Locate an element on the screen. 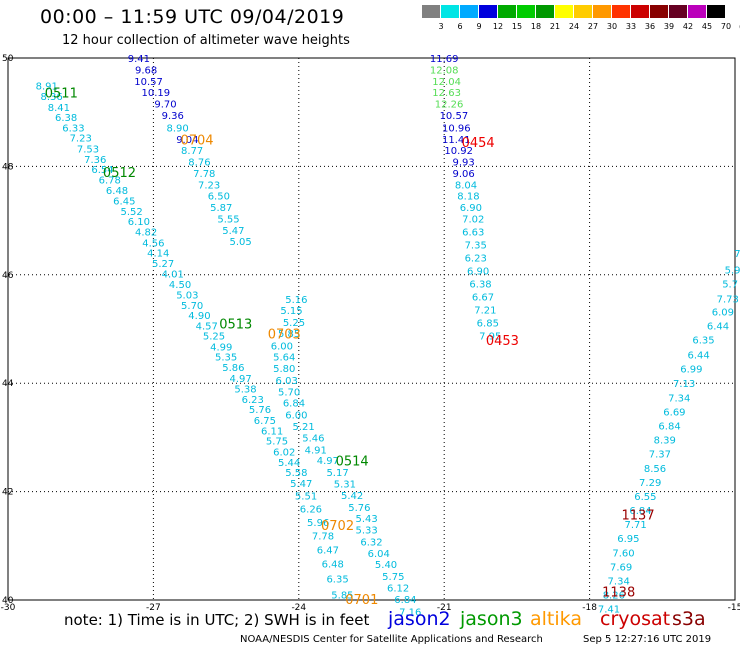 This screenshot has height=650, width=740. swh-value: 12.63 is located at coordinates (446, 93).